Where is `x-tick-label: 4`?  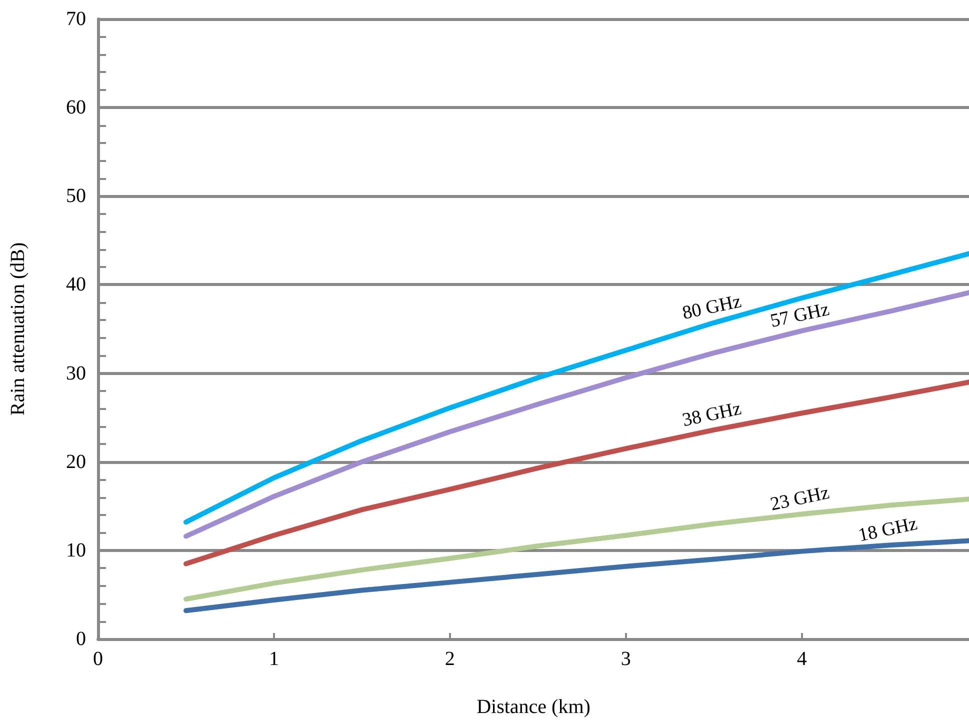 x-tick-label: 4 is located at coordinates (801, 659).